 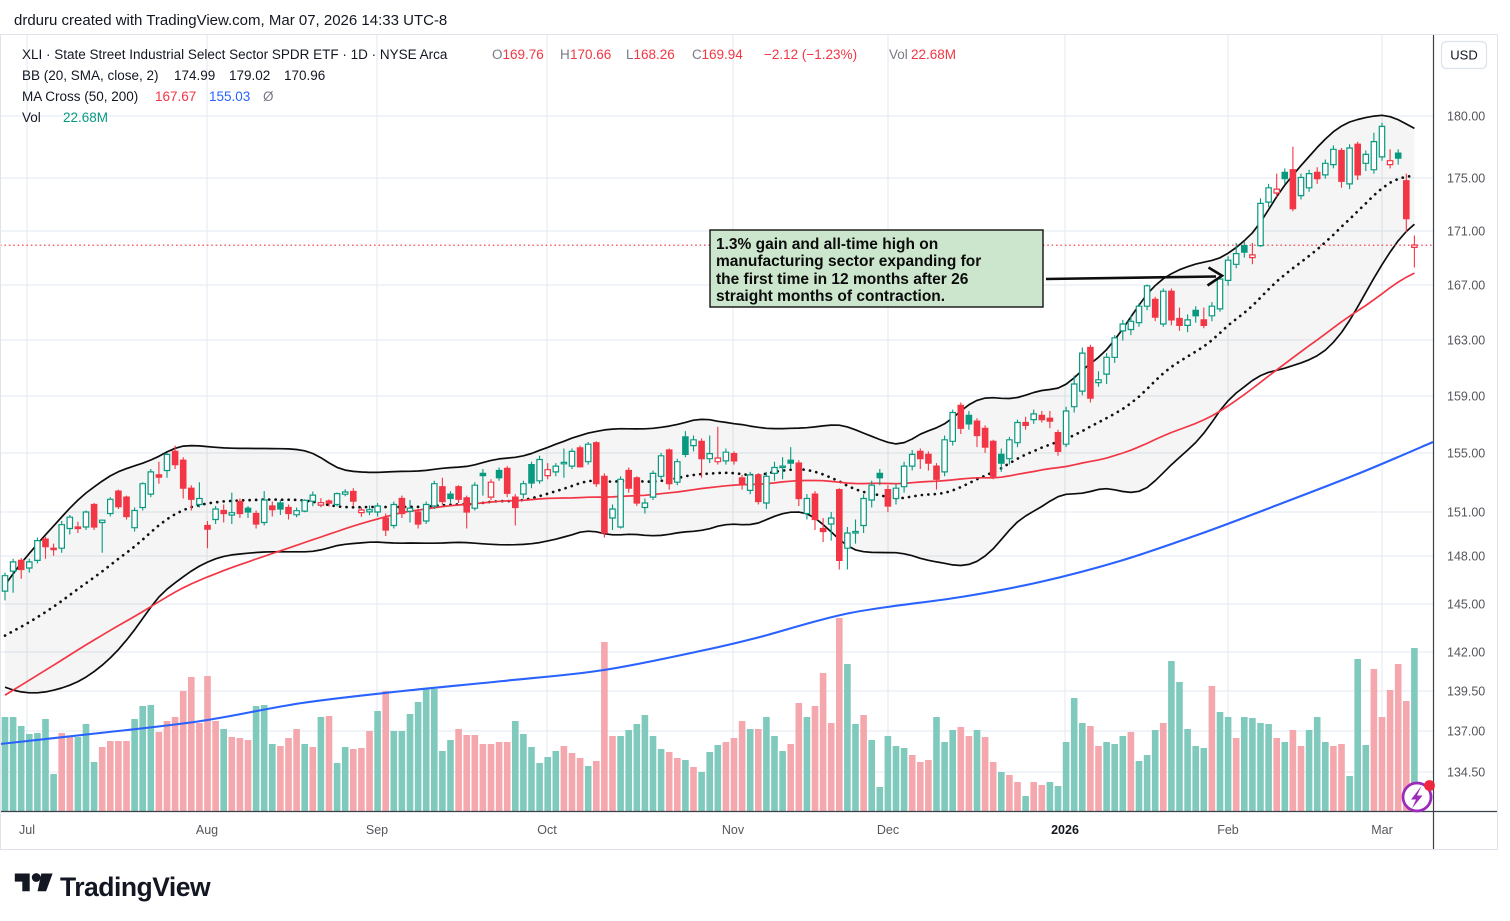 I want to click on svg-text: 2026, so click(x=1065, y=830).